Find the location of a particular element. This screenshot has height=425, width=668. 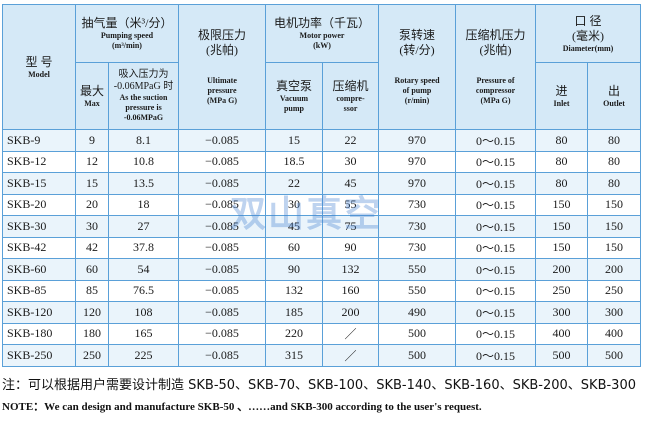

text: (m³/min) is located at coordinates (127, 45).